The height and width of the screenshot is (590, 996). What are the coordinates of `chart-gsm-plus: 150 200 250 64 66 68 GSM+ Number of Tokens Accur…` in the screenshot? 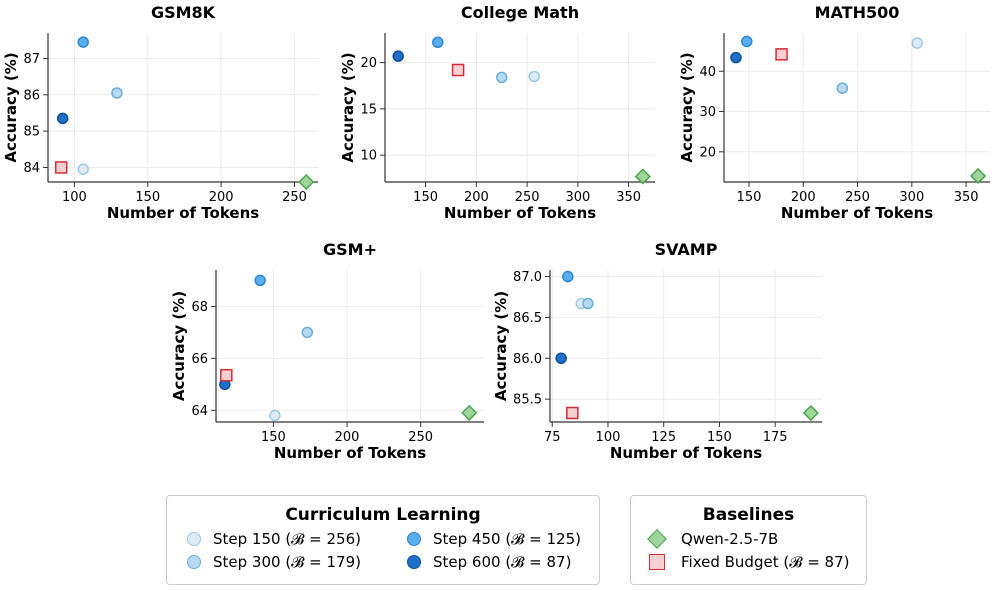 It's located at (327, 351).